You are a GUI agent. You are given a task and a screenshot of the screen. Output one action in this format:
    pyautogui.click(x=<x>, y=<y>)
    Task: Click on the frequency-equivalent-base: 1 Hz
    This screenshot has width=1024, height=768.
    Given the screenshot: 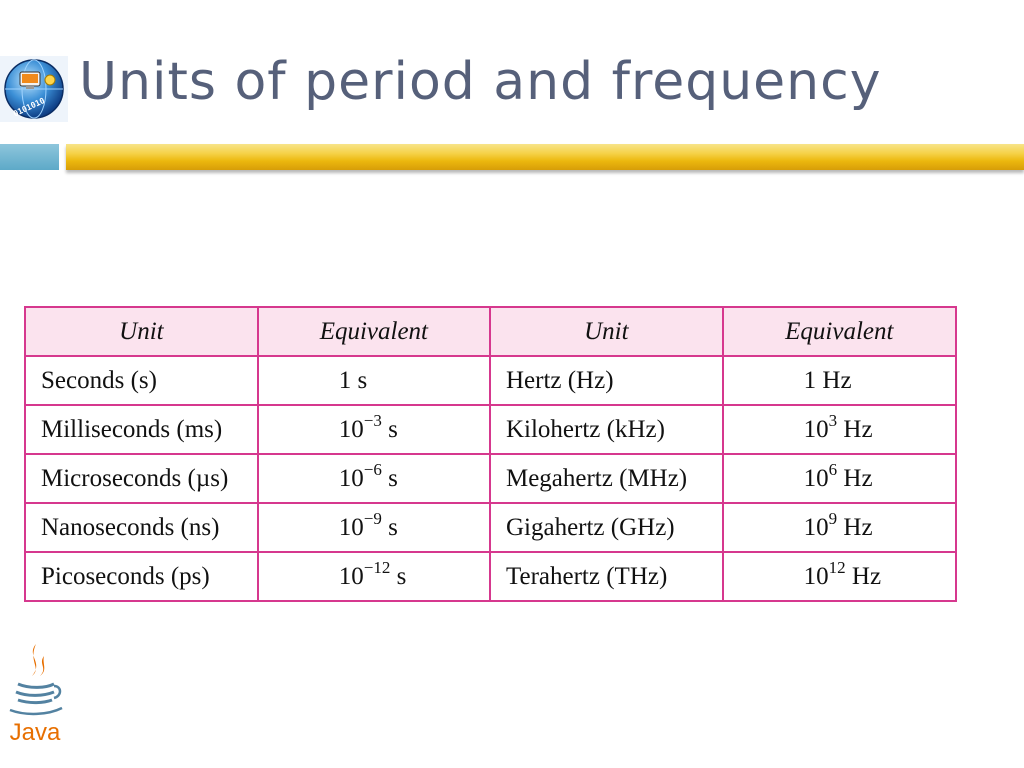 What is the action you would take?
    pyautogui.click(x=827, y=380)
    